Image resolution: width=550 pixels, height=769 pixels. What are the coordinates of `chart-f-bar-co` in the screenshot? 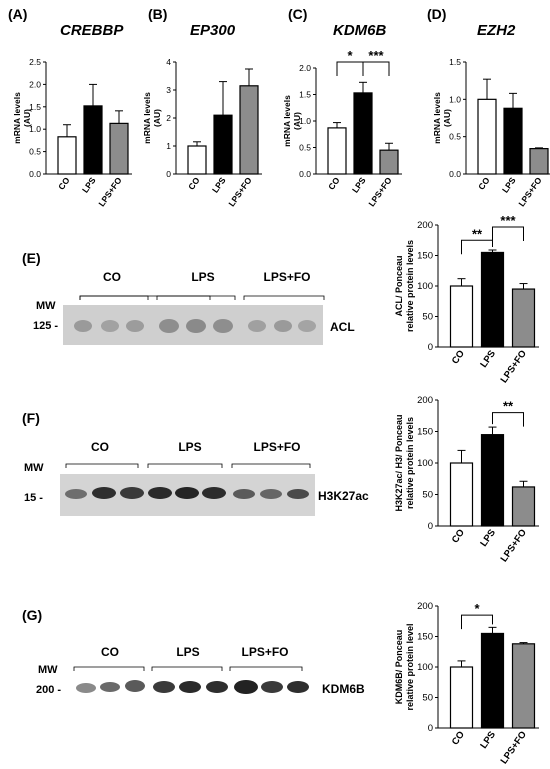 It's located at (461, 494).